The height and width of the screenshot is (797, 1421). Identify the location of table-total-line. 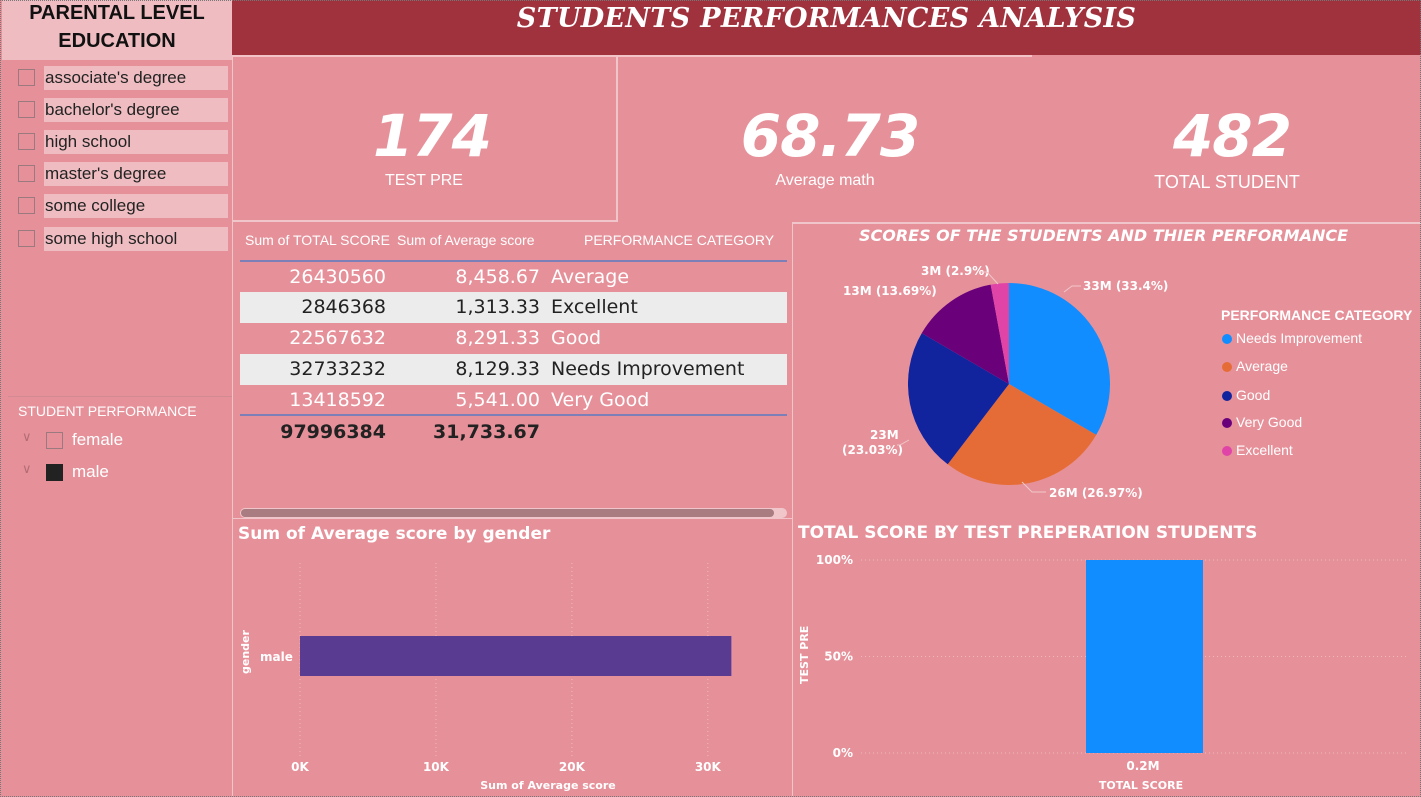
(513, 415).